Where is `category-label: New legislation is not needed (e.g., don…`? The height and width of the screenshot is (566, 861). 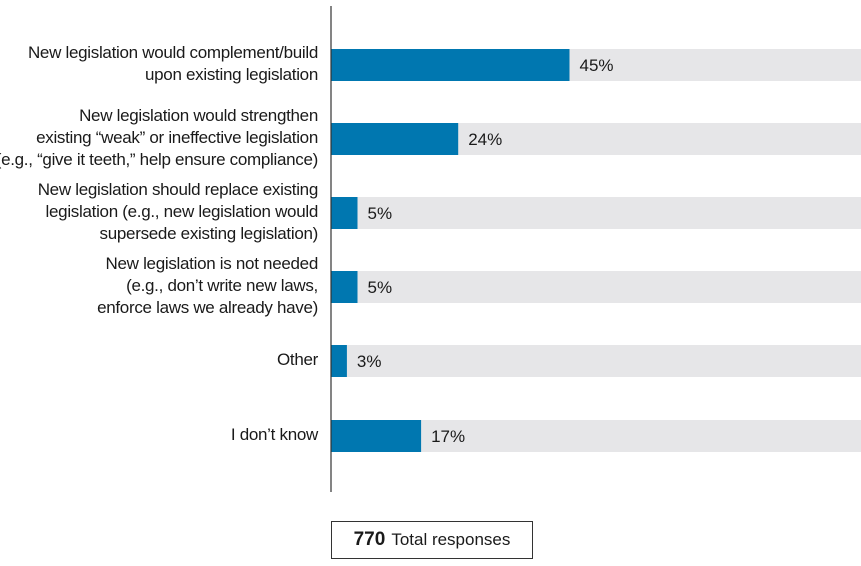
category-label: New legislation is not needed (e.g., don… is located at coordinates (207, 285).